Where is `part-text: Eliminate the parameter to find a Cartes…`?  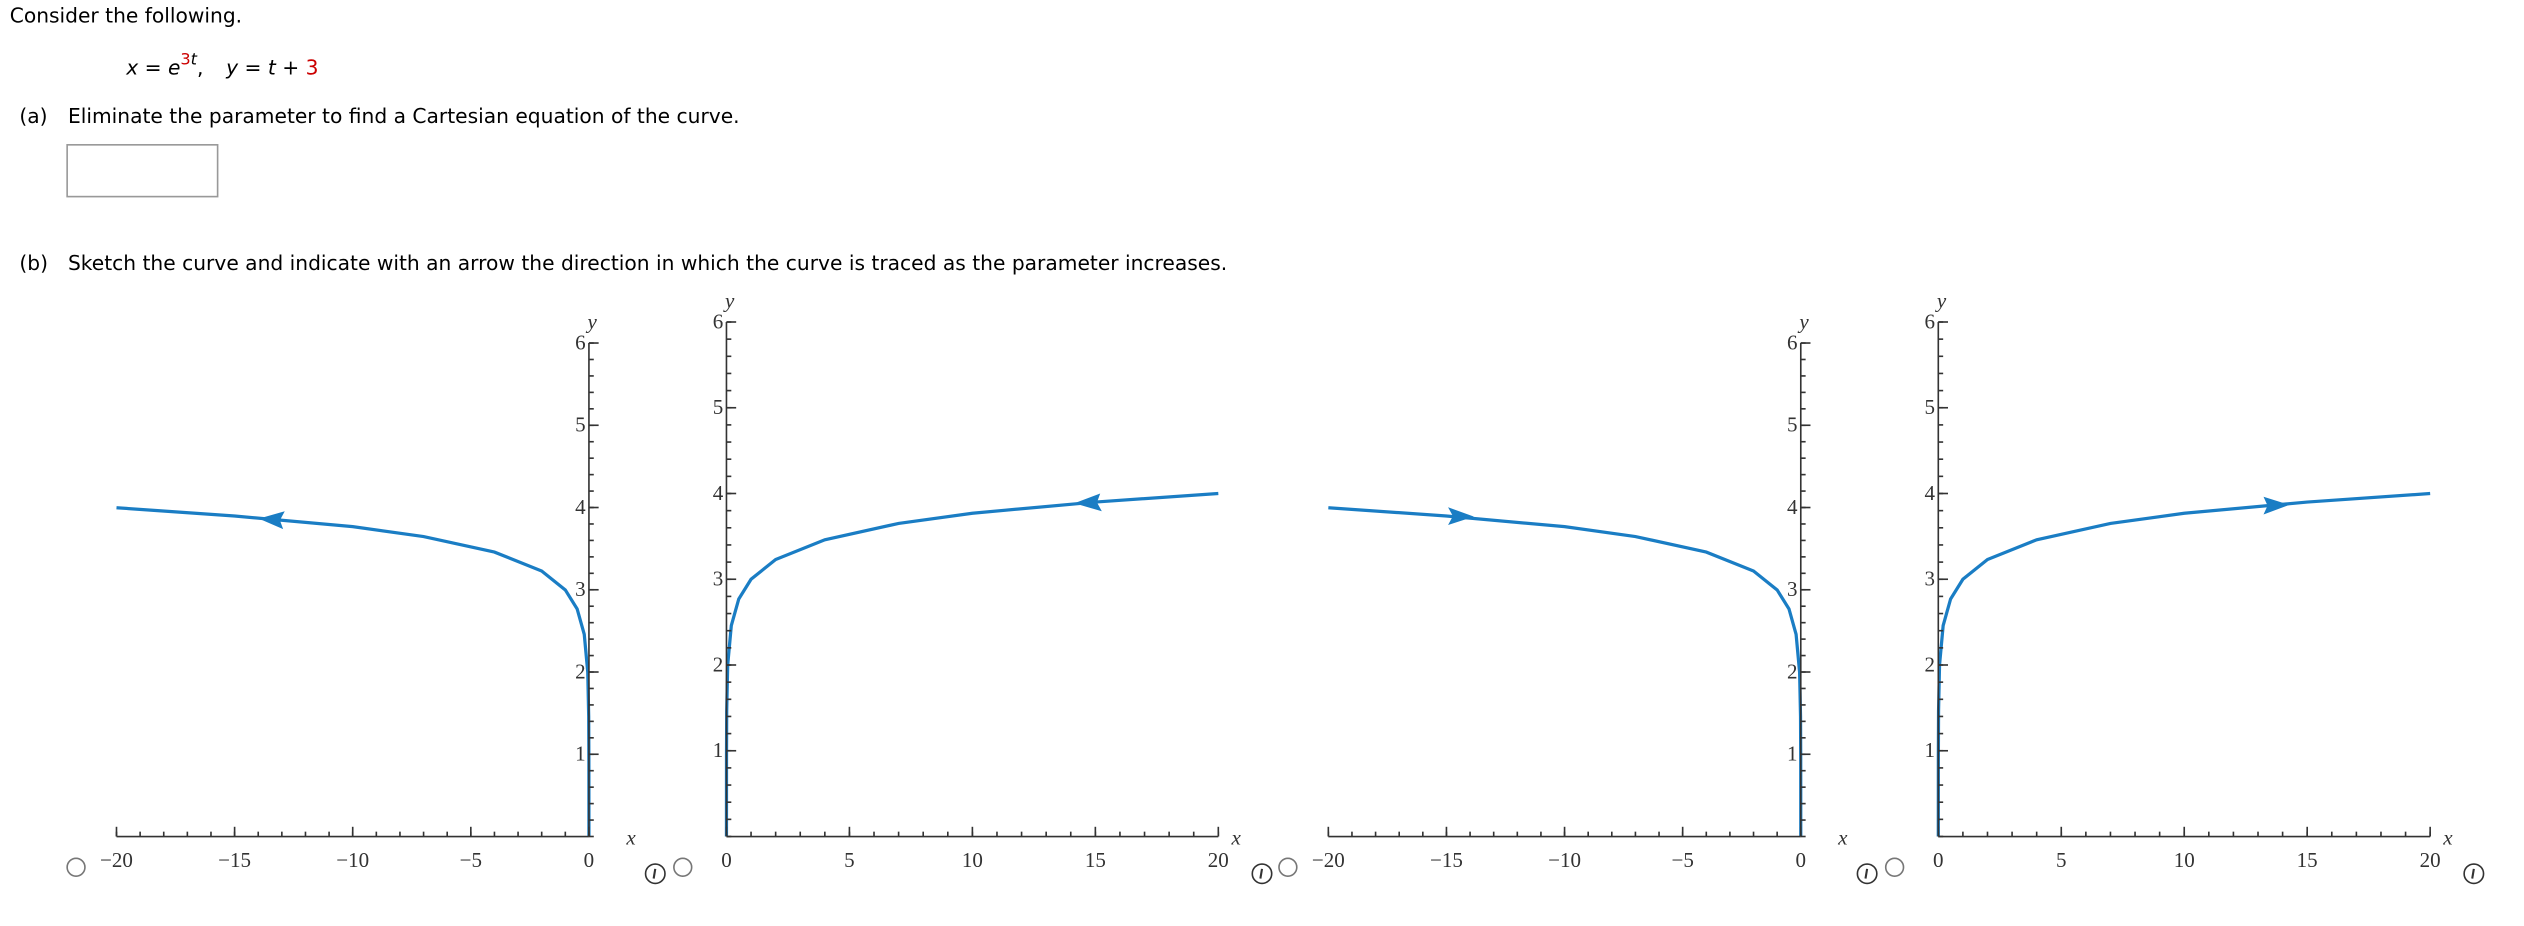
part-text: Eliminate the parameter to find a Cartes… is located at coordinates (404, 116).